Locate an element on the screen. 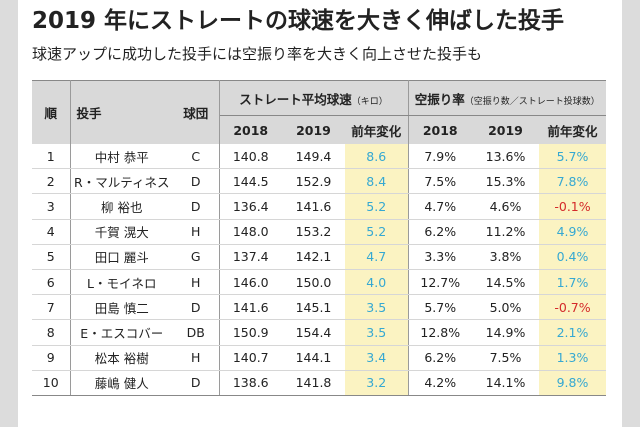  whiff-change-cell: 1.7% is located at coordinates (572, 282).